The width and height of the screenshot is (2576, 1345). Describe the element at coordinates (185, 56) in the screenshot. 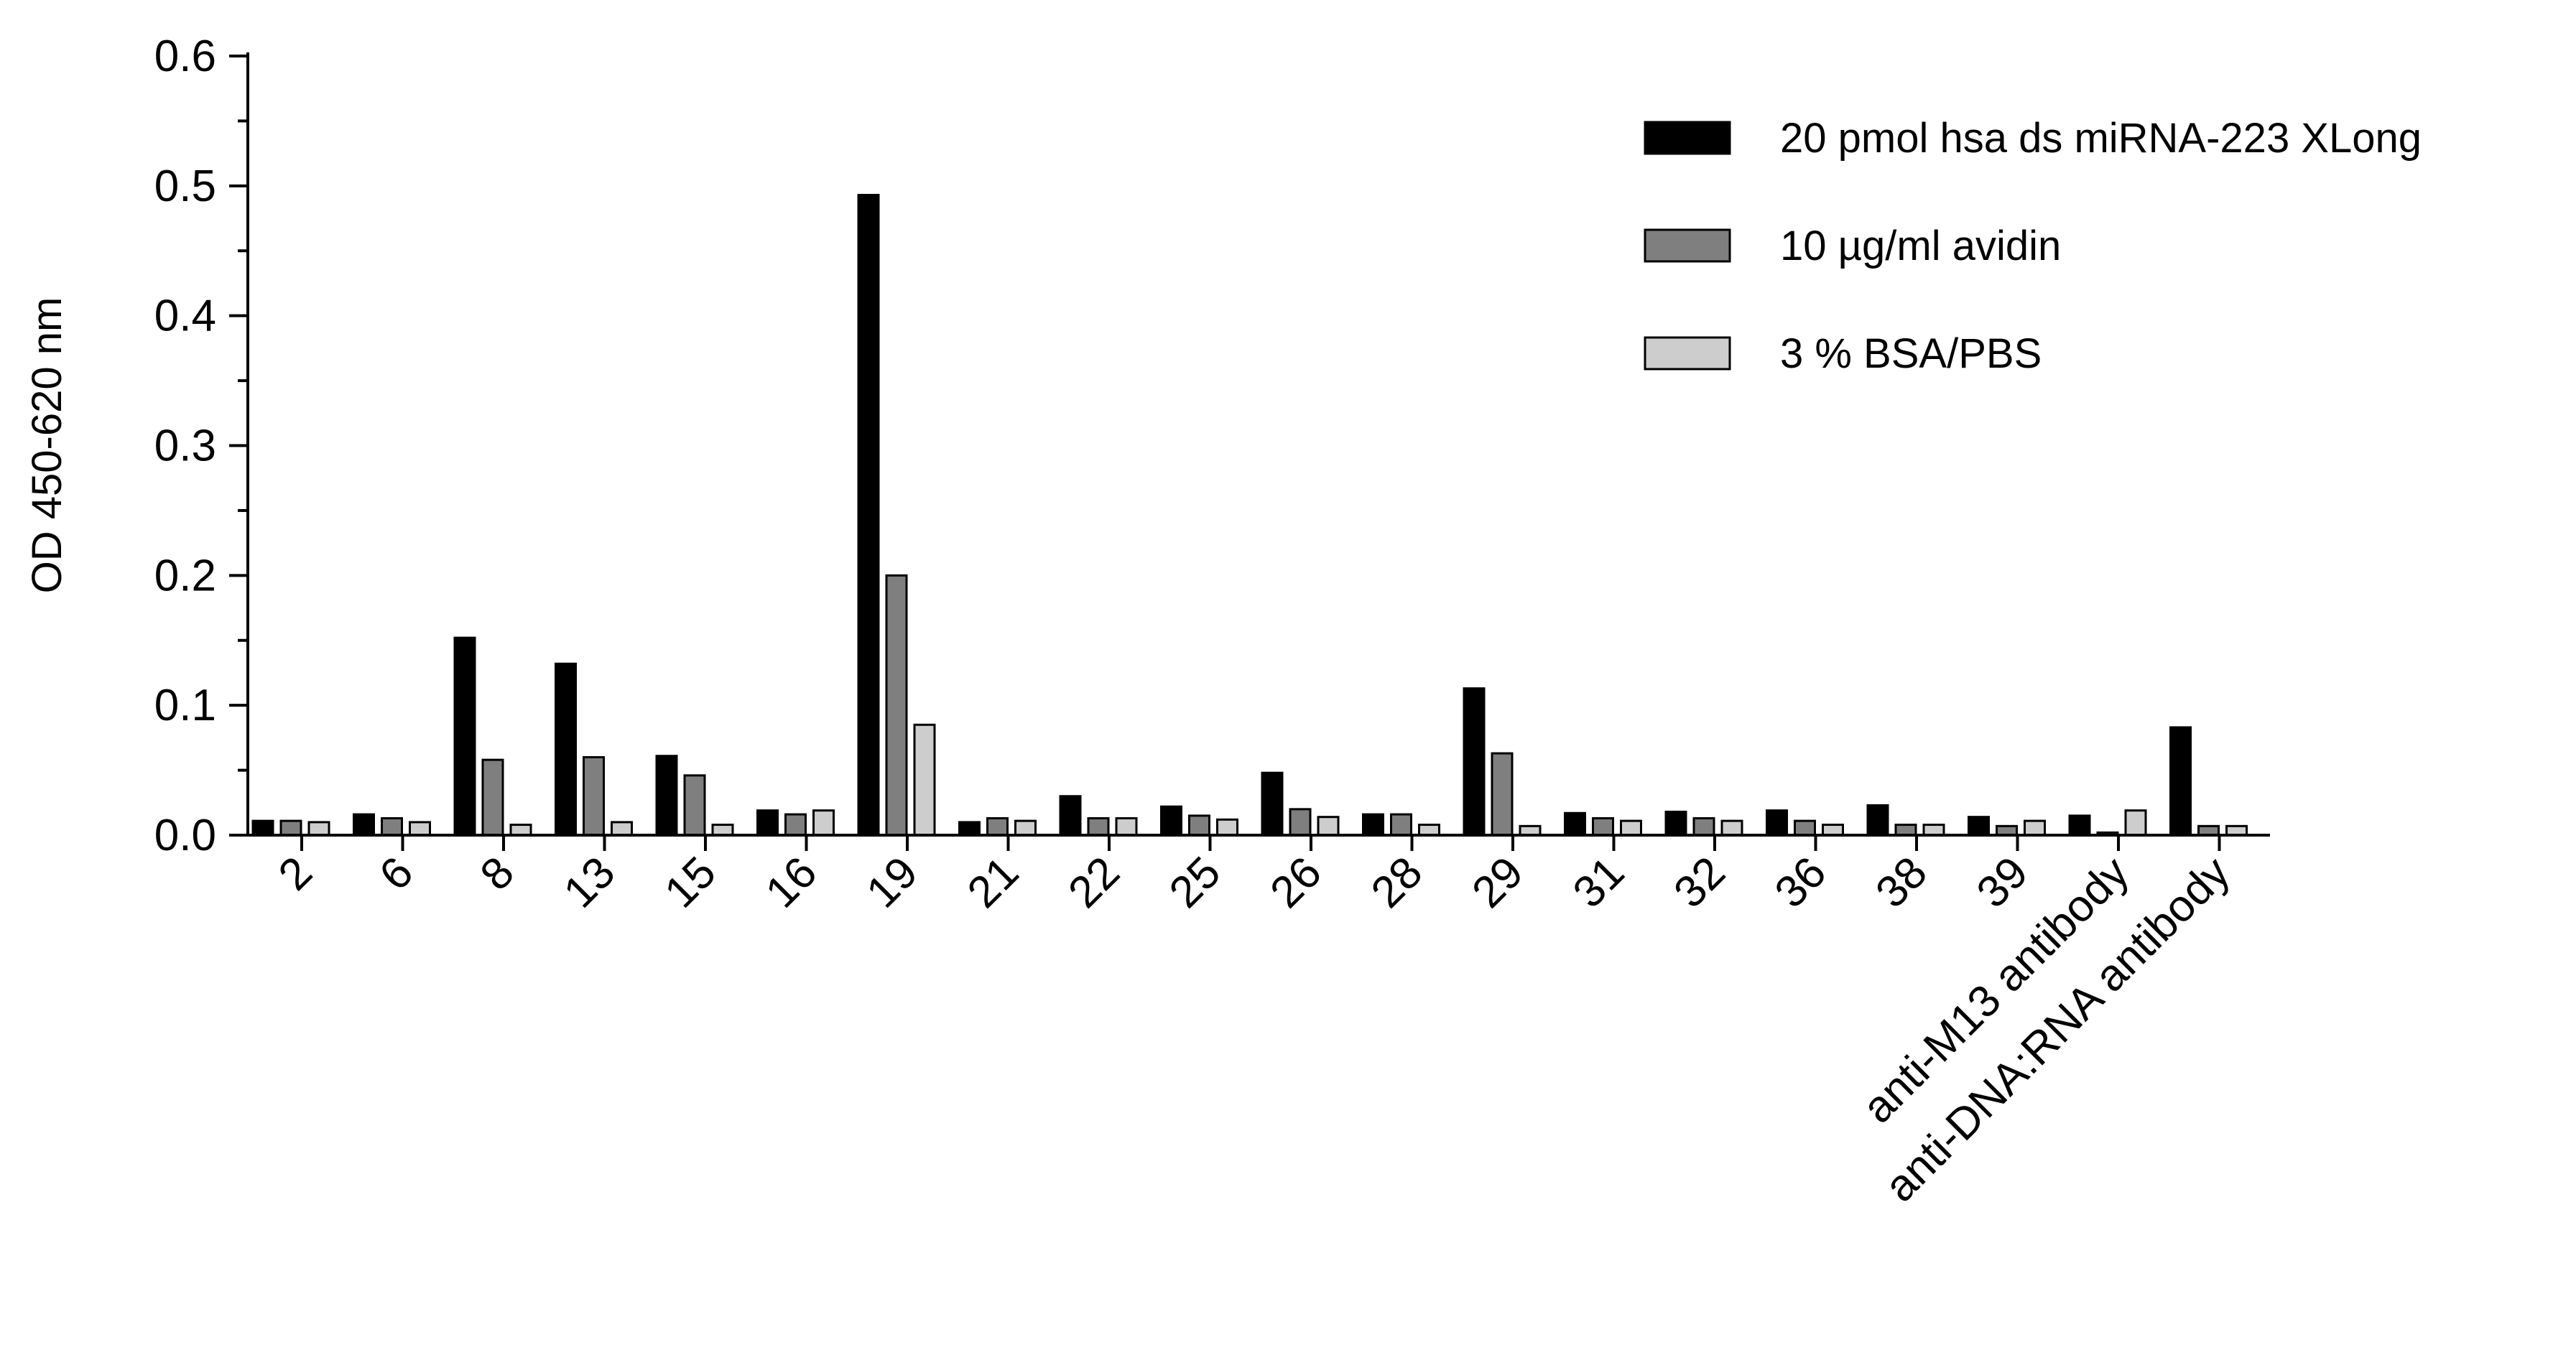

I see `y-tick-label: 0.6` at that location.